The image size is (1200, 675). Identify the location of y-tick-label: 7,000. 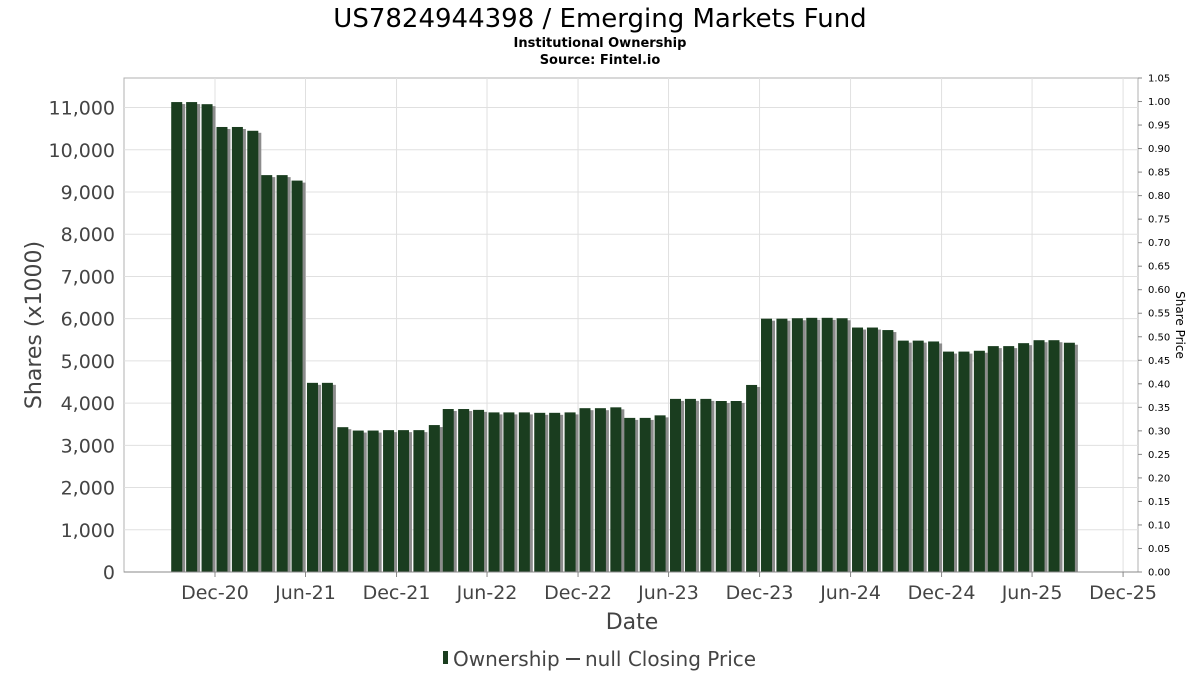
(88, 277).